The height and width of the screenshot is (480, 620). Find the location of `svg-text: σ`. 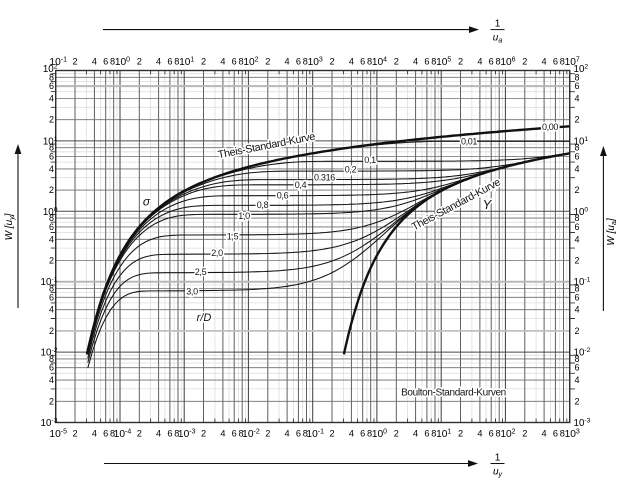

svg-text: σ is located at coordinates (147, 202).